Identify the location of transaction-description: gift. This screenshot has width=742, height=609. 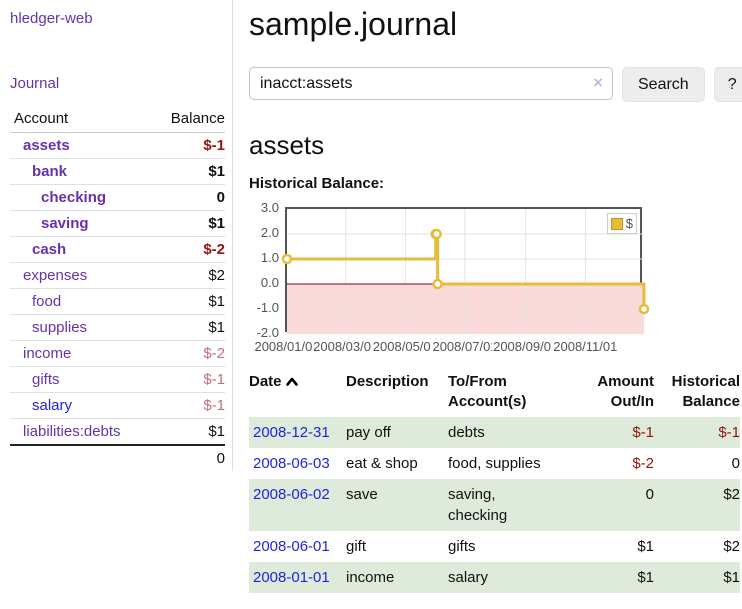
(356, 546).